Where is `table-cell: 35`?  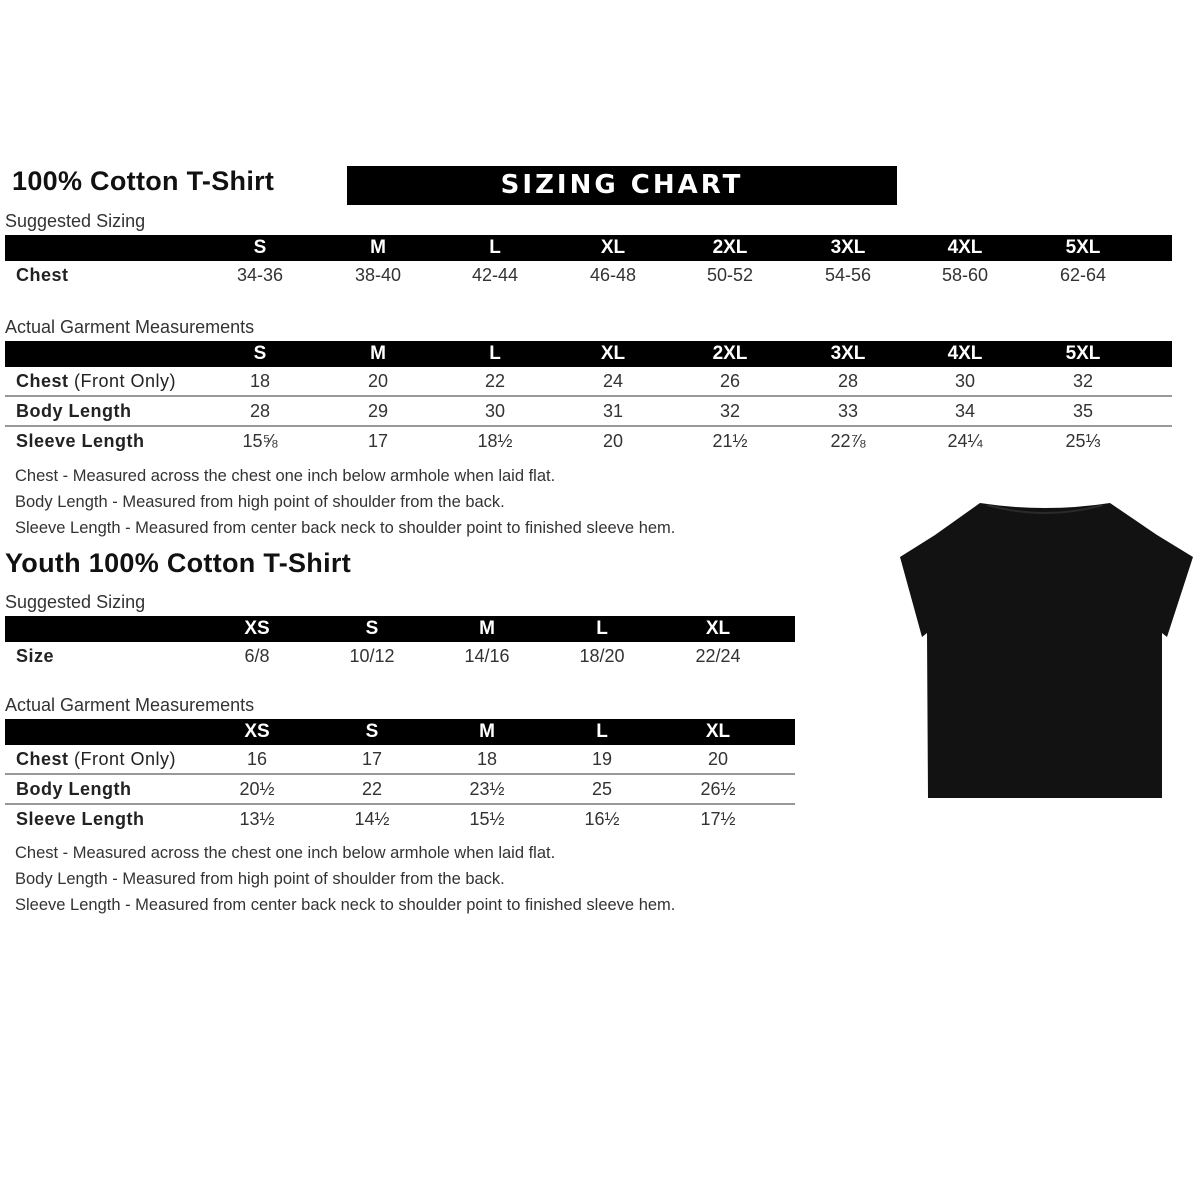
table-cell: 35 is located at coordinates (1083, 411).